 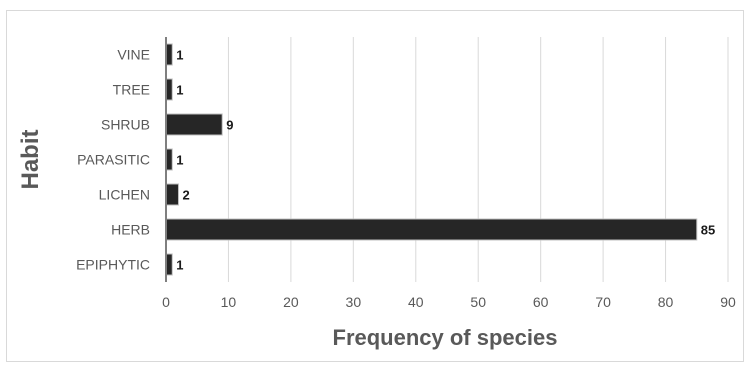 I want to click on x-axis-title: Frequency of species, so click(x=445, y=337).